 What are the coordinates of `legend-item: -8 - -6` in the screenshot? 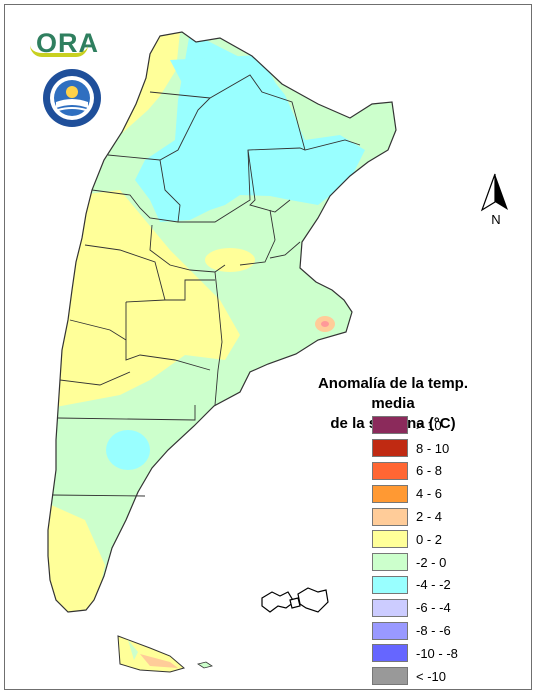 It's located at (432, 630).